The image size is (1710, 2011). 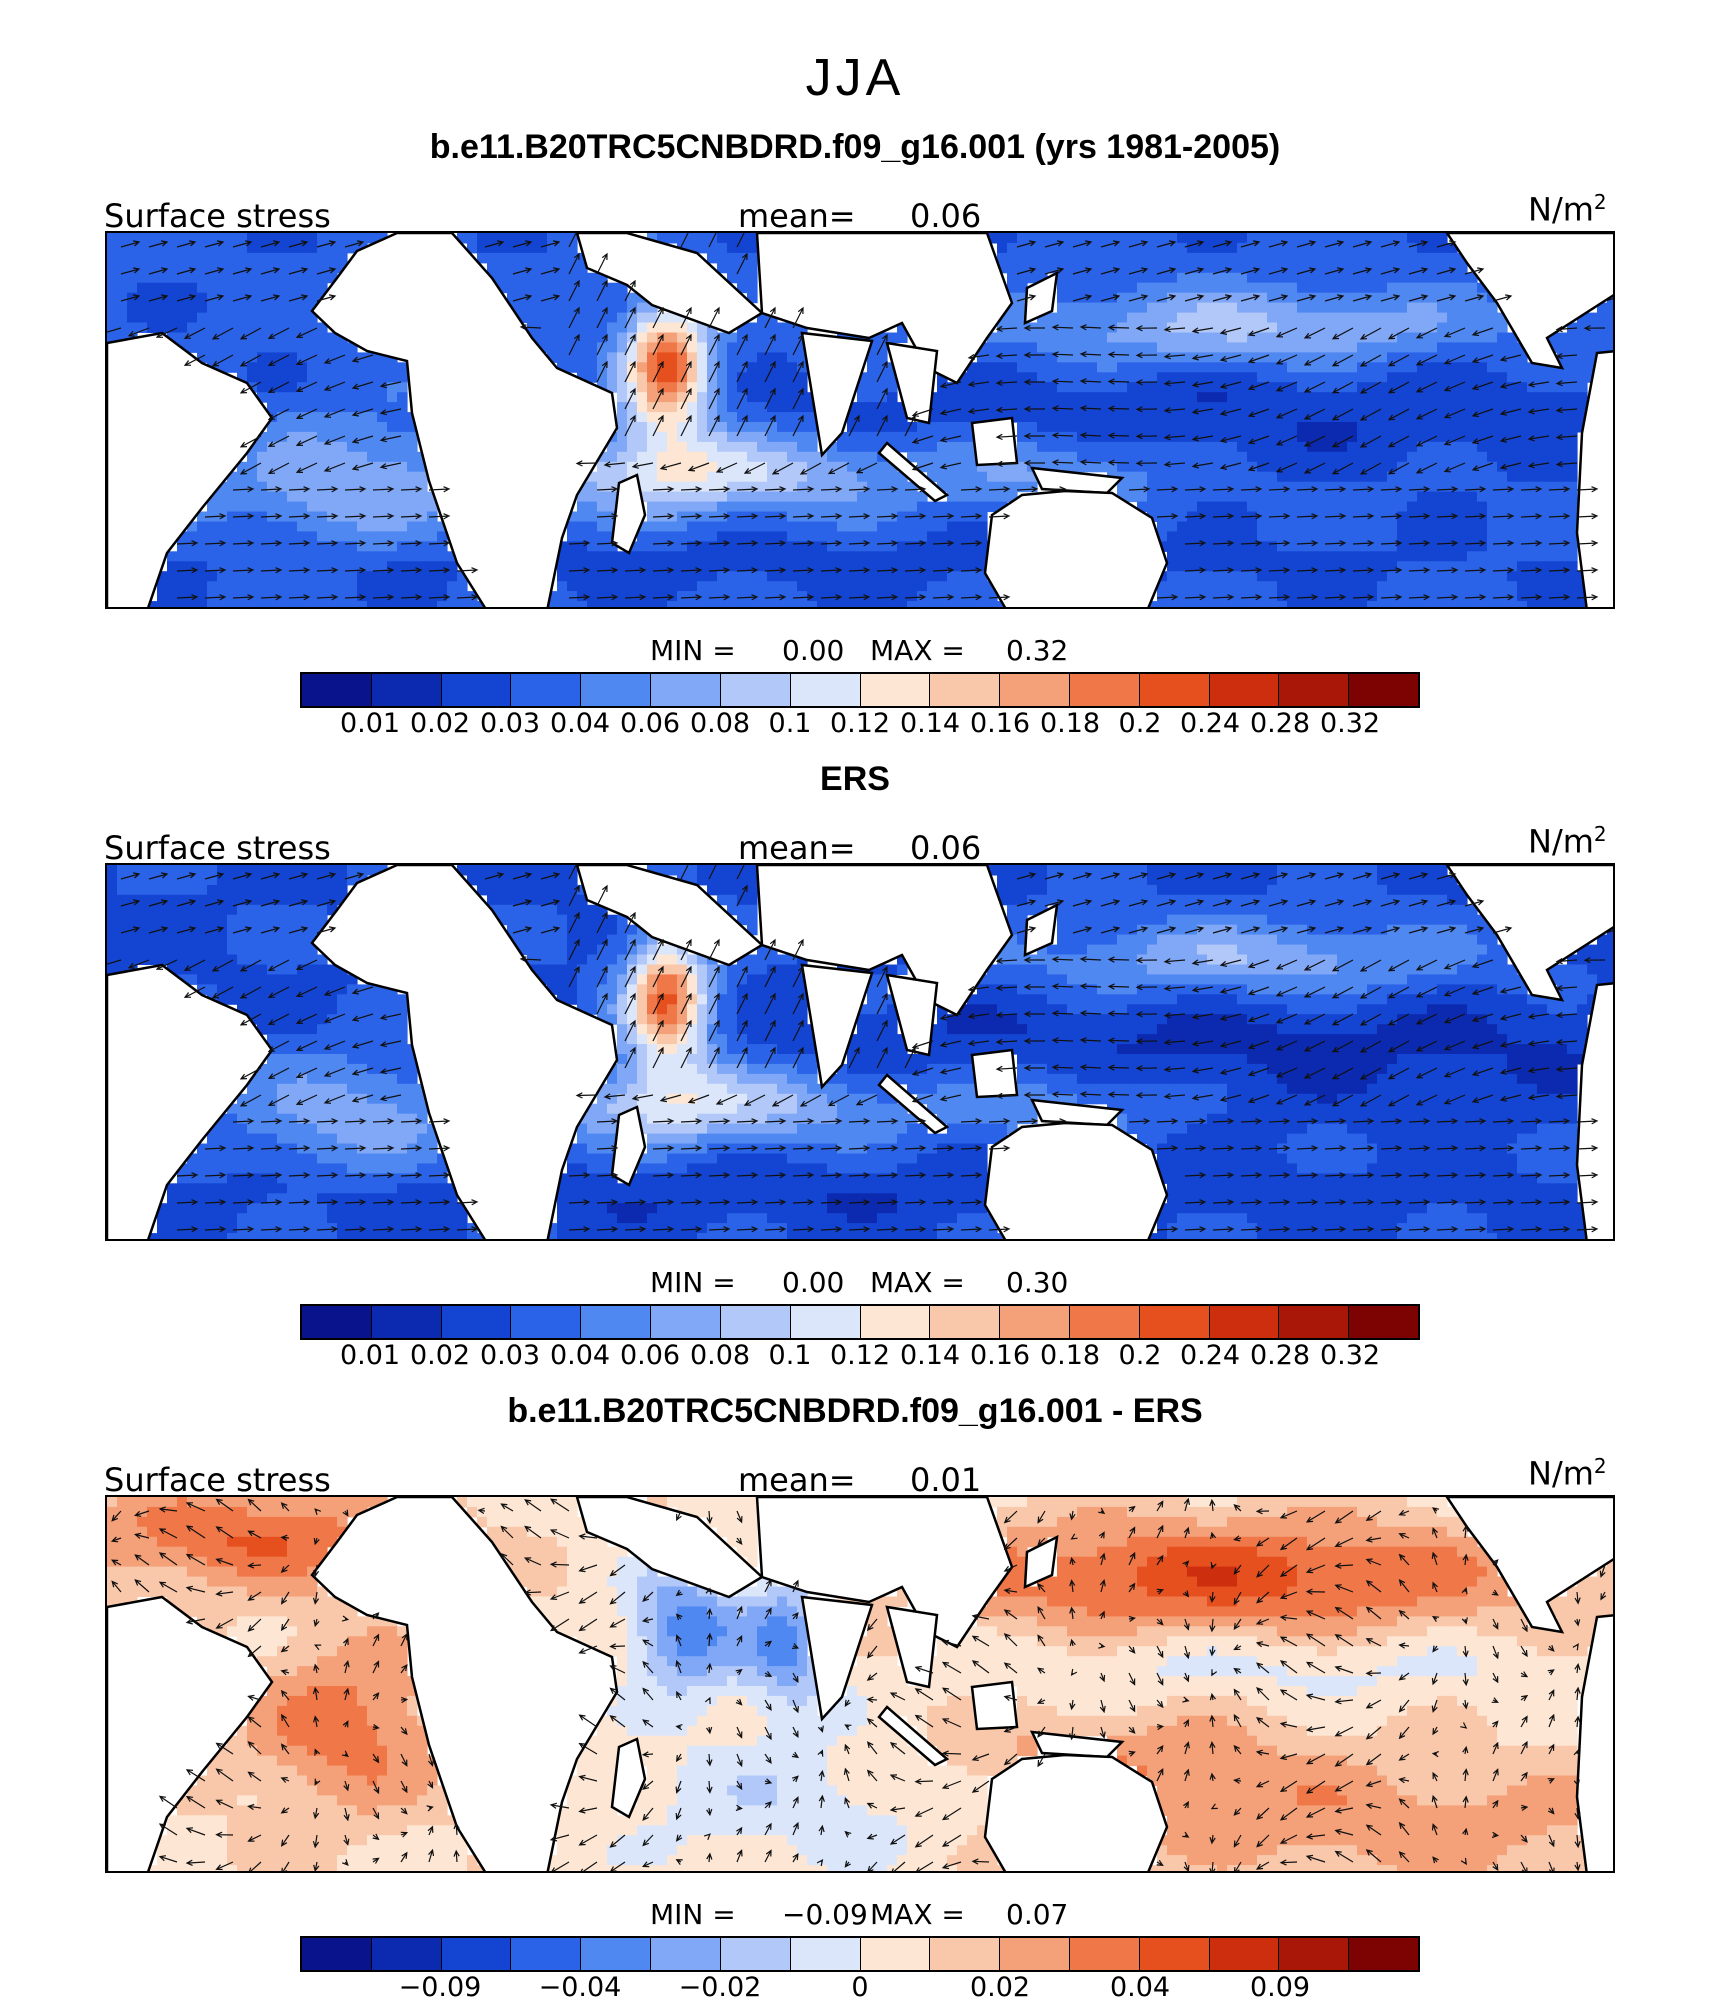 What do you see at coordinates (855, 78) in the screenshot?
I see `figure-title: JJA` at bounding box center [855, 78].